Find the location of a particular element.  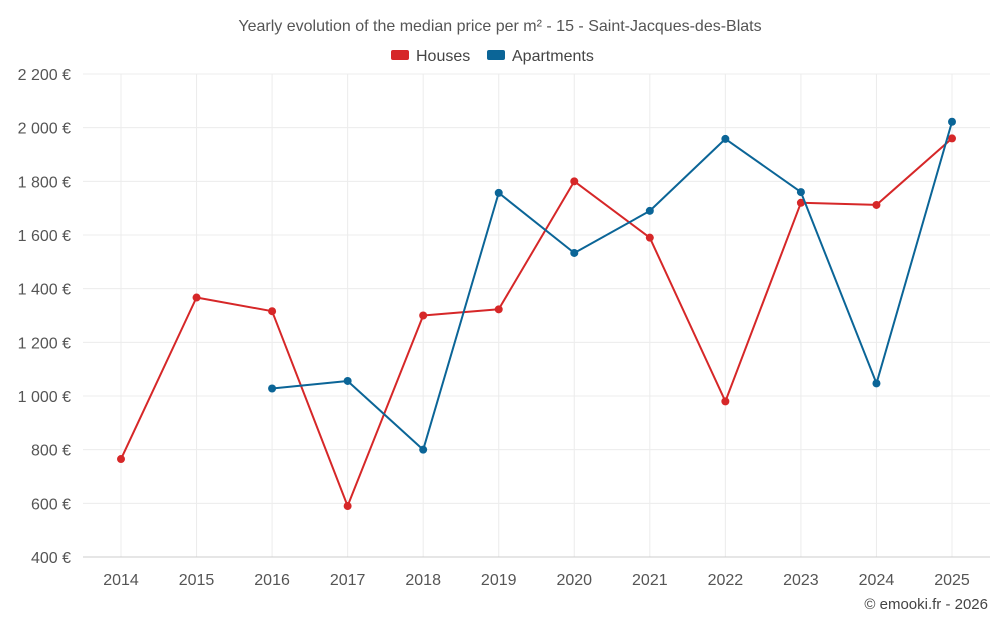

x-tick-label: 2017 is located at coordinates (348, 580).